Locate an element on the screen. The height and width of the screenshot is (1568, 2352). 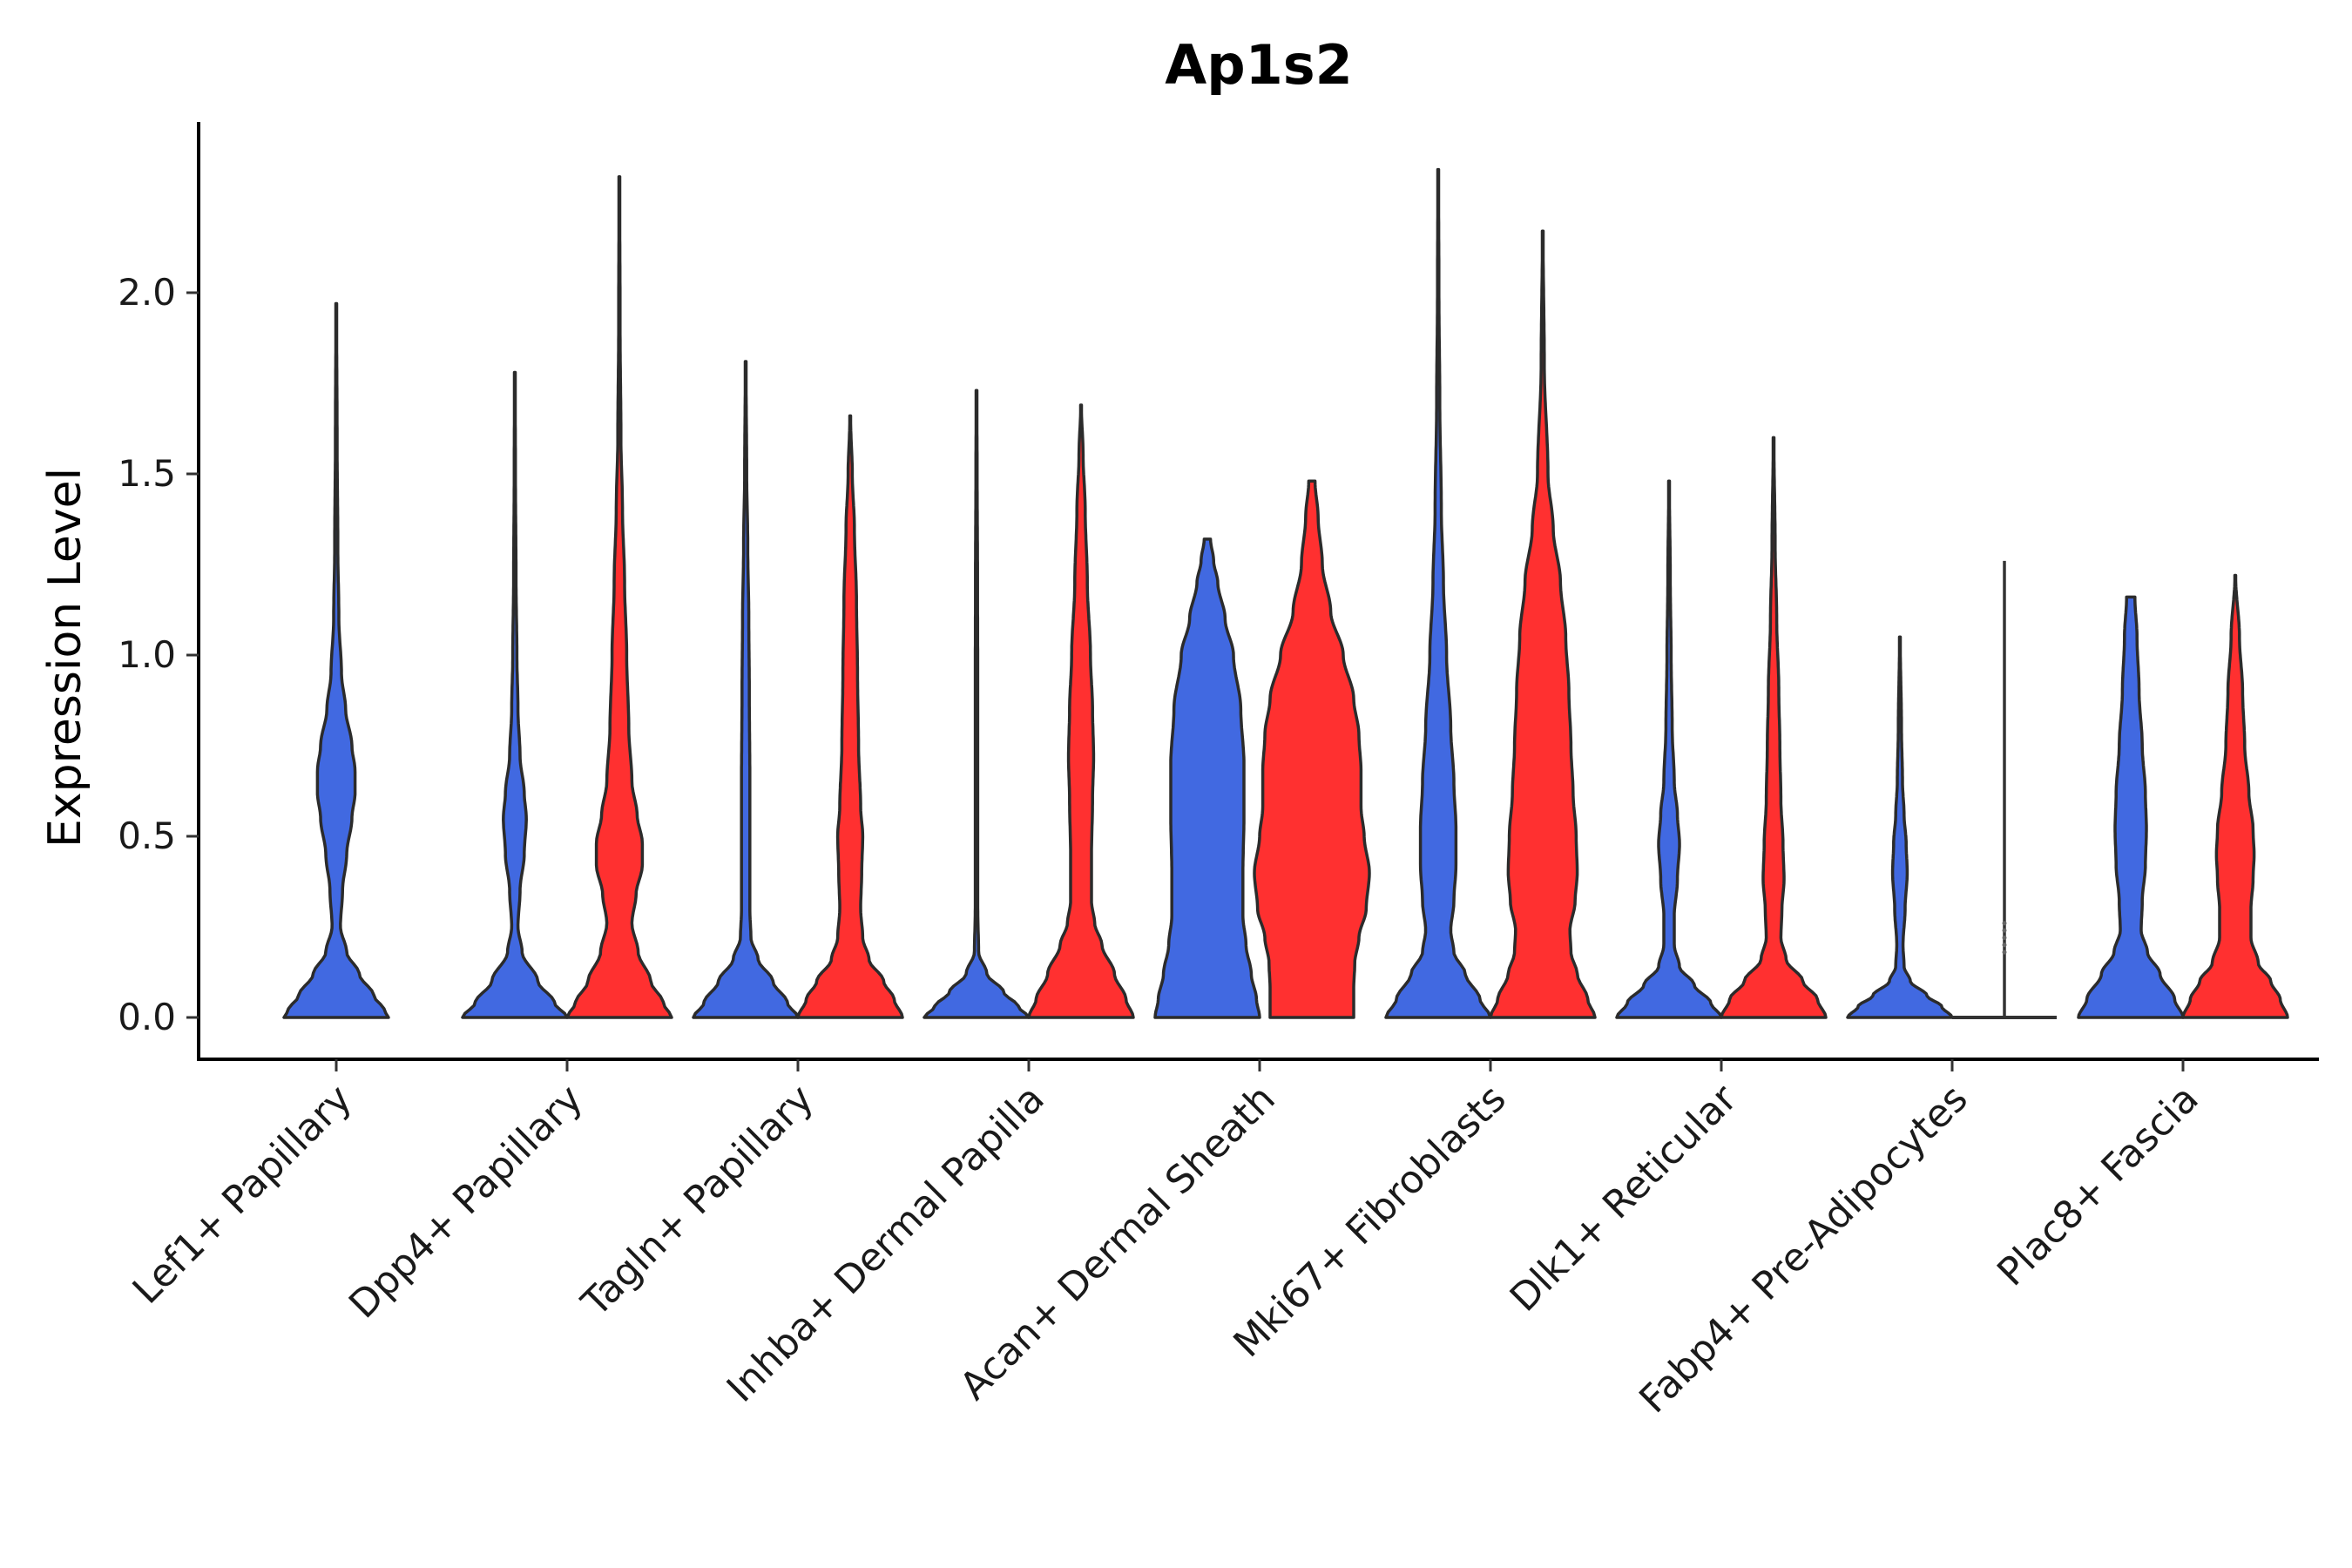
chart-title: Ap1s2 is located at coordinates (1259, 65).